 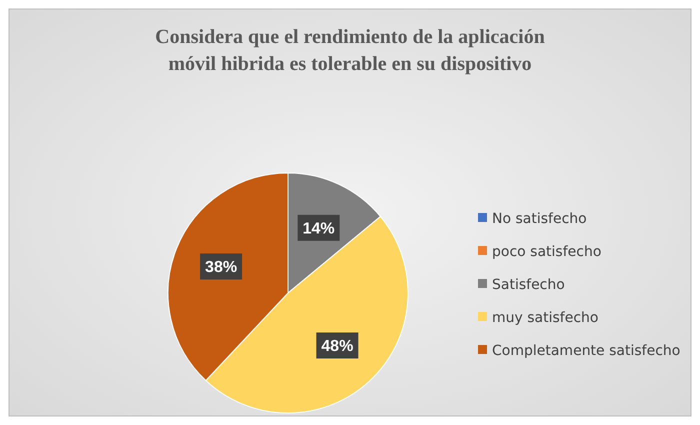 I want to click on data-label: 48%, so click(x=337, y=347).